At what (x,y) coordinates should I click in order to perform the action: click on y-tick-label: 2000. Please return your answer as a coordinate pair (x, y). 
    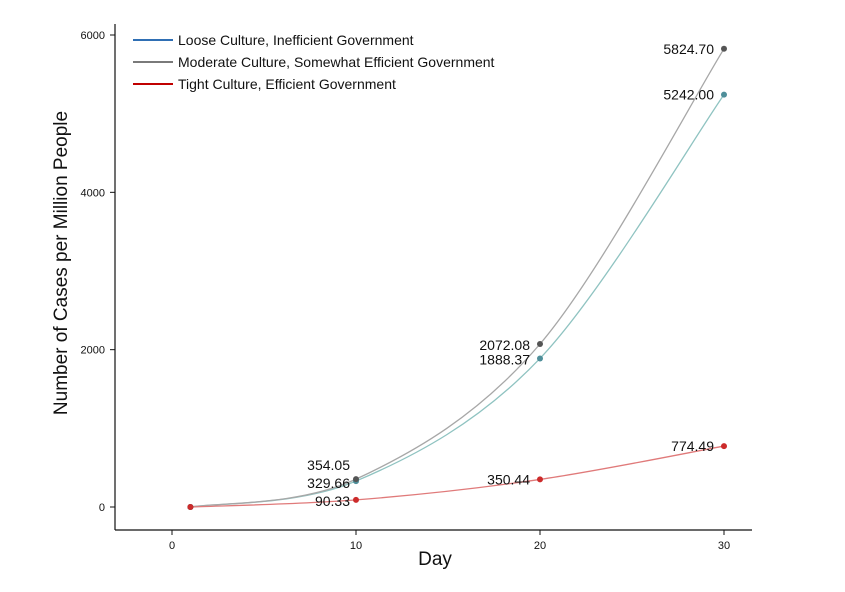
    Looking at the image, I should click on (93, 351).